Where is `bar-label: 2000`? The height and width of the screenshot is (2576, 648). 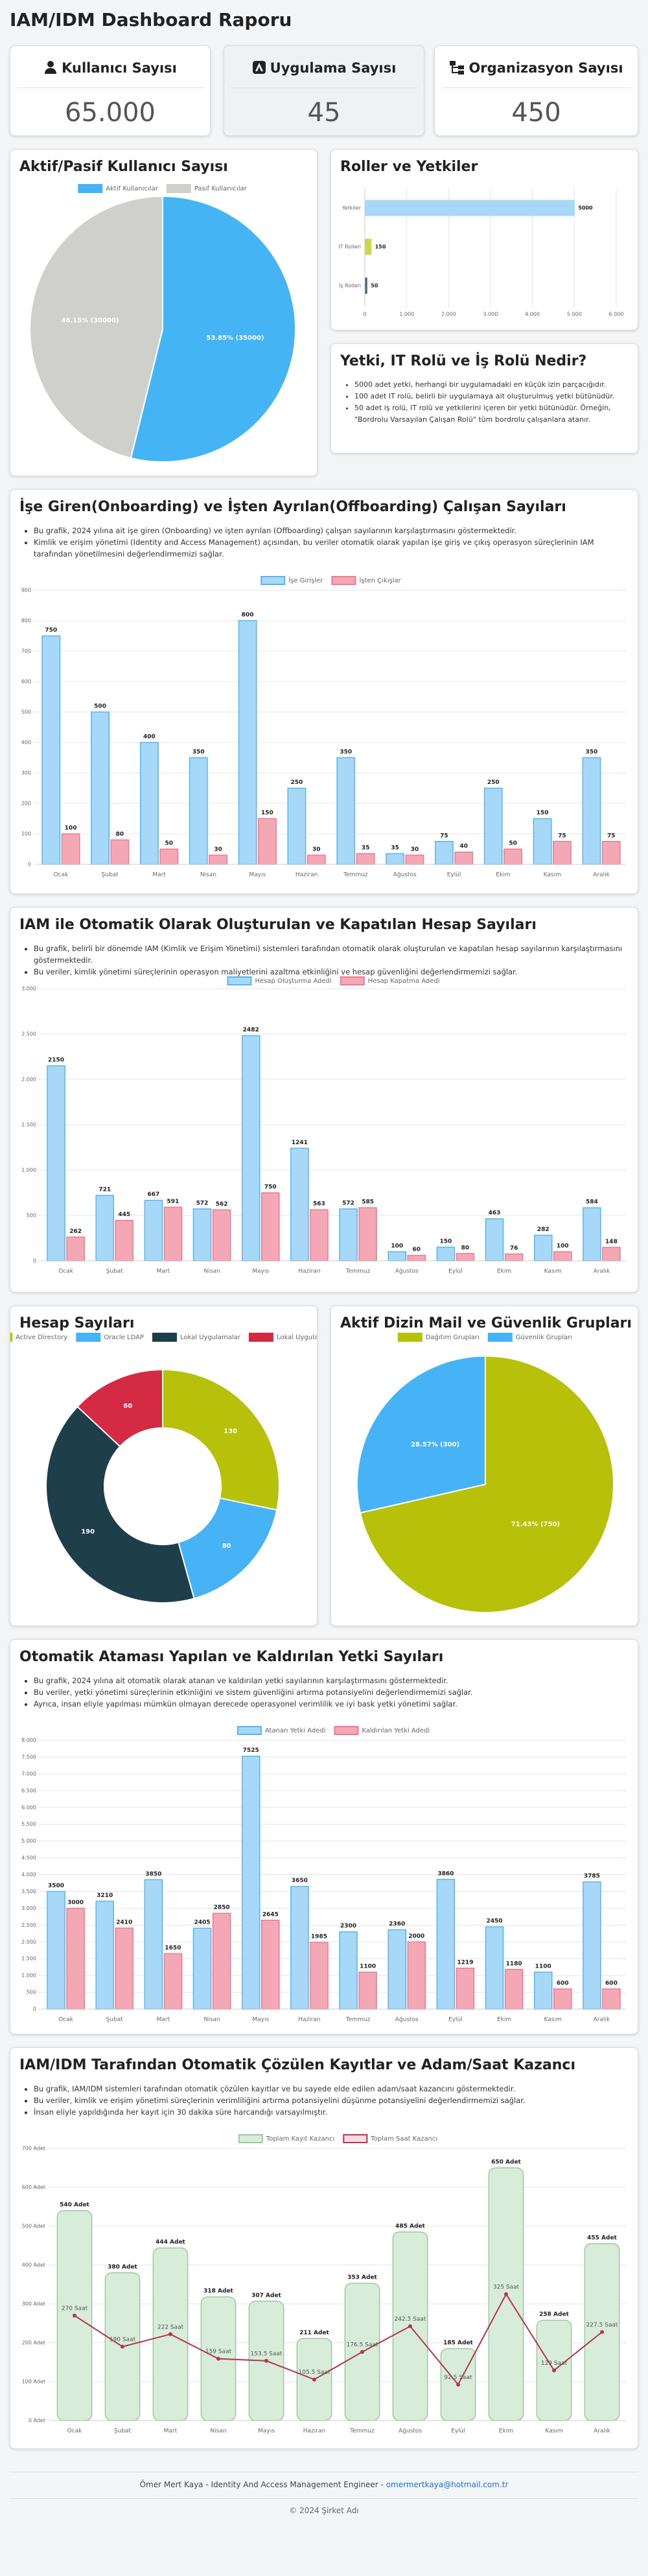
bar-label: 2000 is located at coordinates (416, 1936).